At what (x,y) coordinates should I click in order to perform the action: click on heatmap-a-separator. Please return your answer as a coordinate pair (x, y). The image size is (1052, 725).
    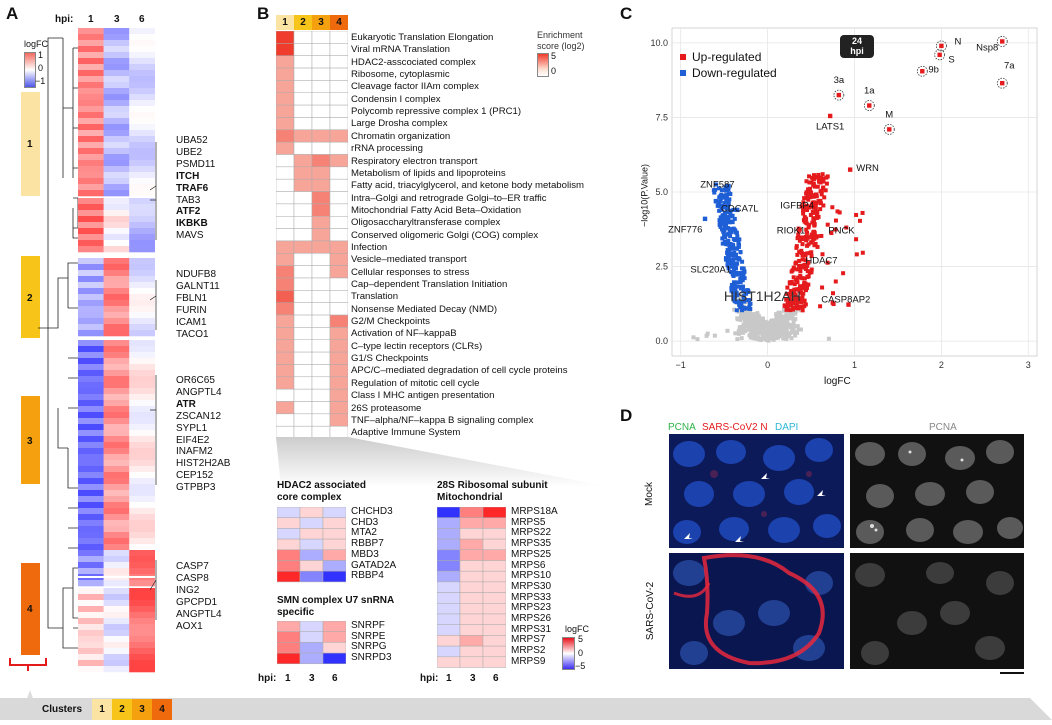
    Looking at the image, I should click on (116, 257).